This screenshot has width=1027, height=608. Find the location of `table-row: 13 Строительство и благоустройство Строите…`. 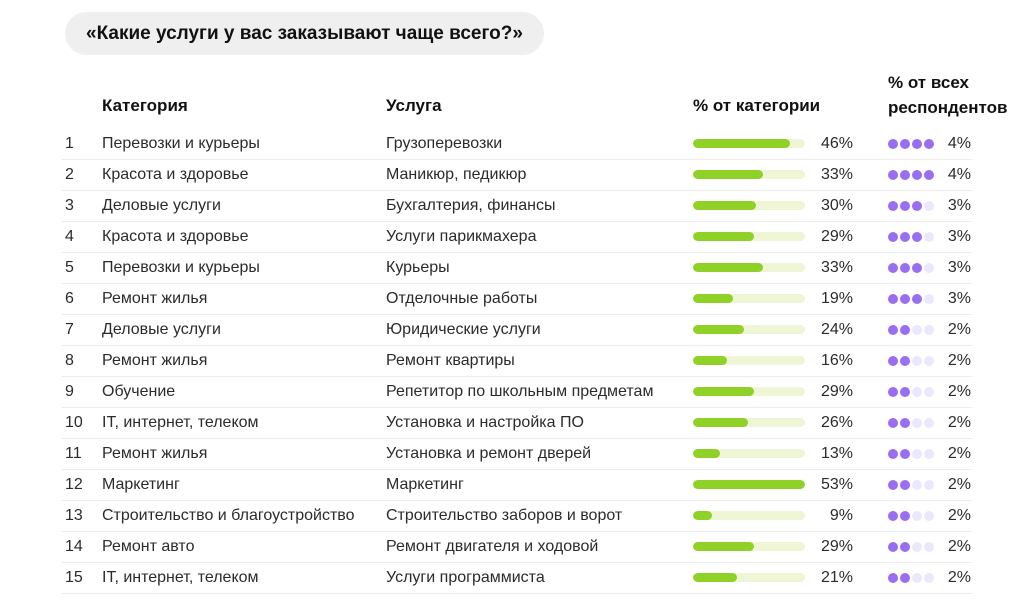

table-row: 13 Строительство и благоустройство Строите… is located at coordinates (513, 516).